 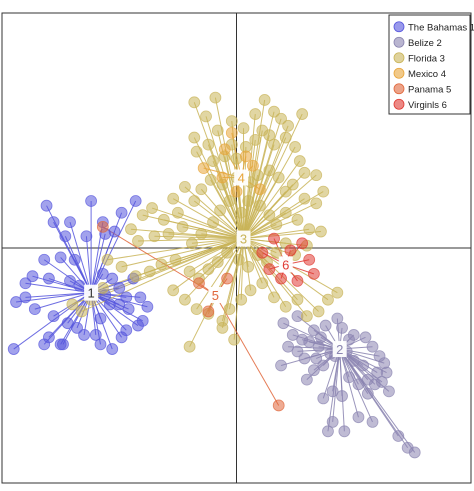 I want to click on data-point-s2-p5, so click(x=281, y=365).